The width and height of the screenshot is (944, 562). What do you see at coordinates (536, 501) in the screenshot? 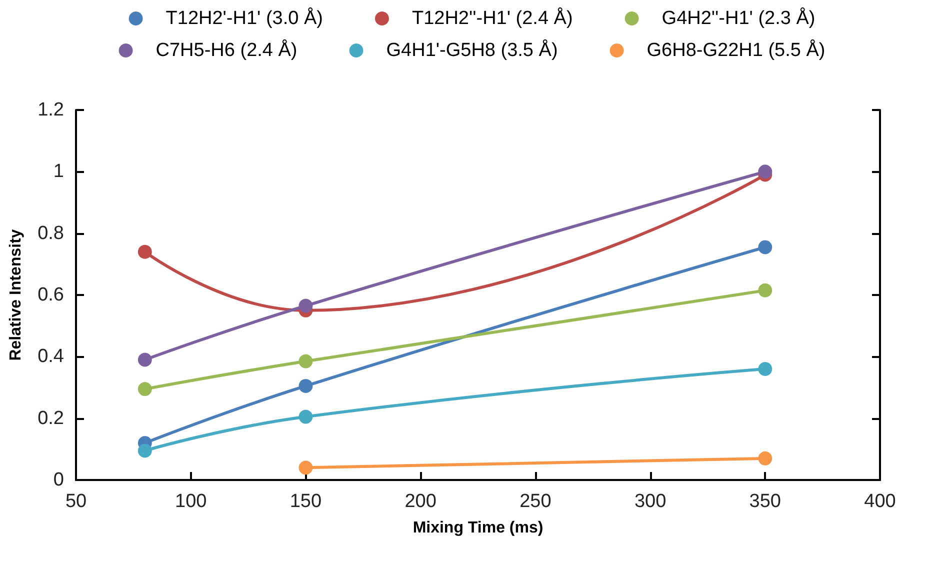
I see `x-tick-label: 250` at bounding box center [536, 501].